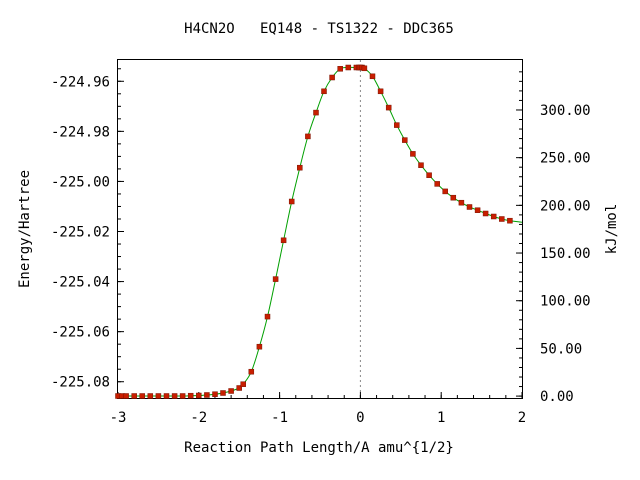  I want to click on x-tick-label: 2, so click(522, 418).